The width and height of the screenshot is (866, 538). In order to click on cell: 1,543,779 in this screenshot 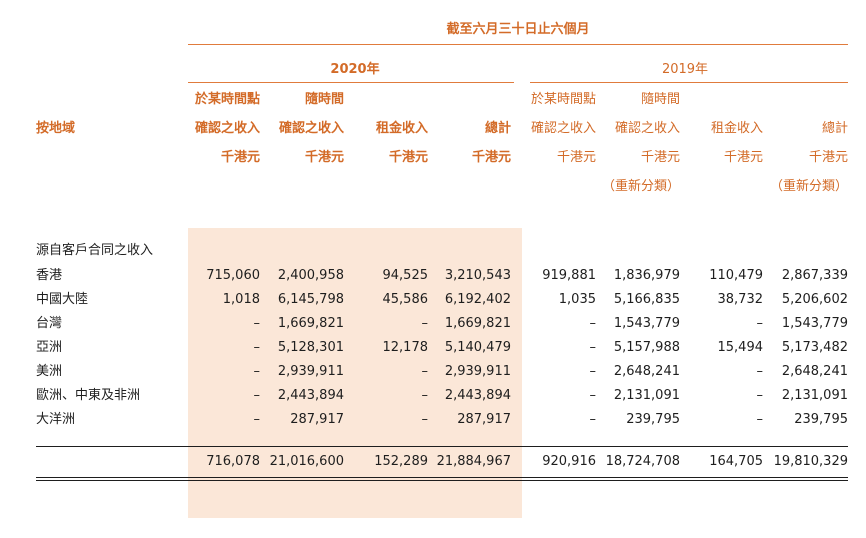, I will do `click(814, 323)`.